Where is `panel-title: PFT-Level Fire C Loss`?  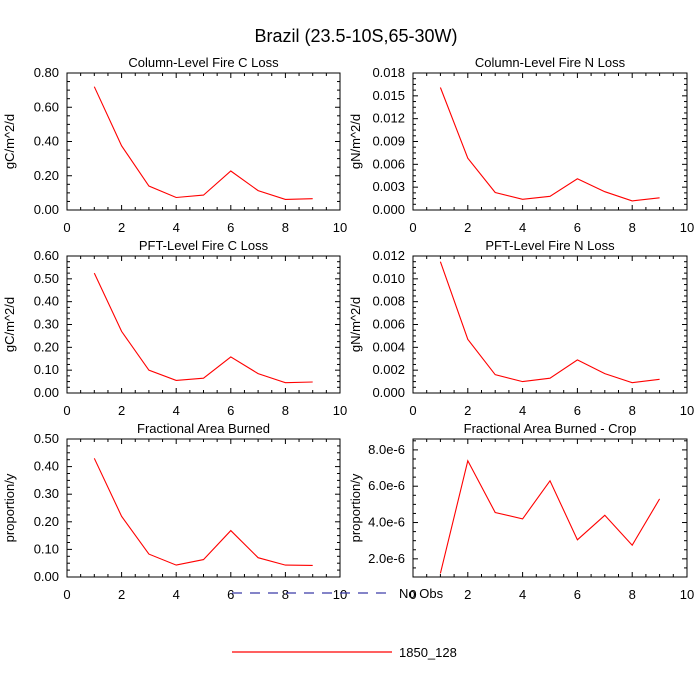 panel-title: PFT-Level Fire C Loss is located at coordinates (204, 245).